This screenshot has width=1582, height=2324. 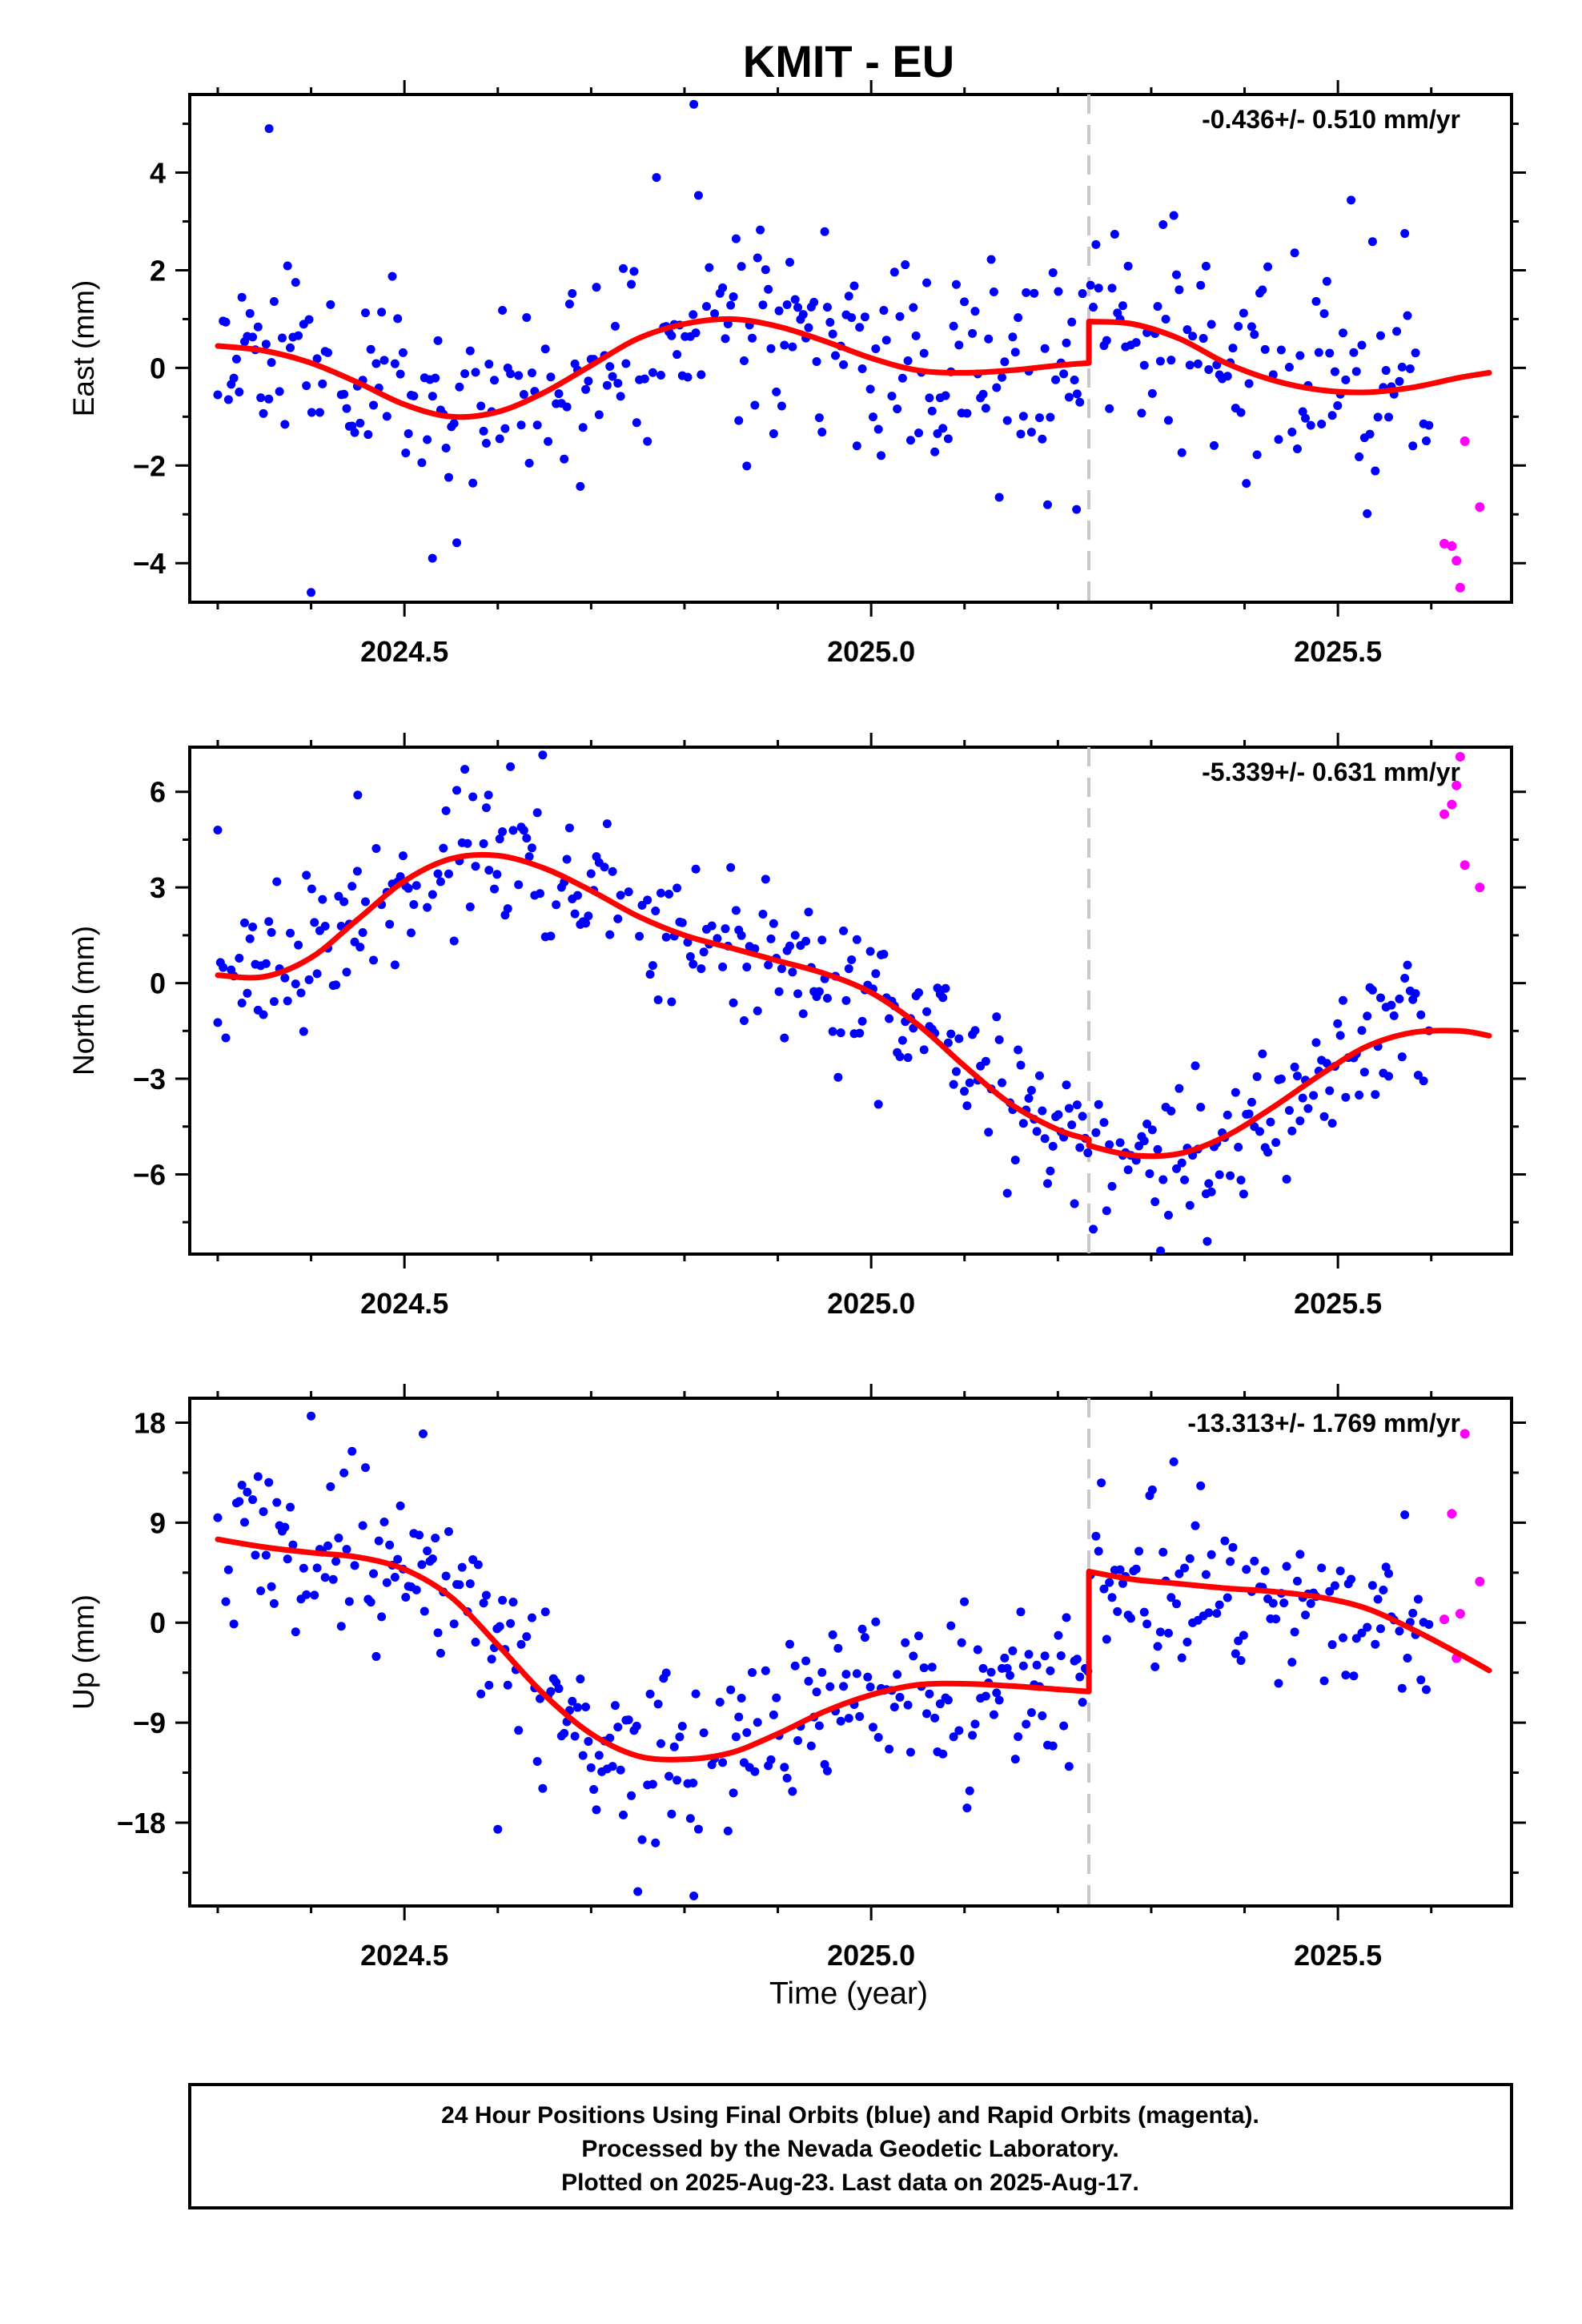 What do you see at coordinates (149, 563) in the screenshot?
I see `y-tick-label: −4` at bounding box center [149, 563].